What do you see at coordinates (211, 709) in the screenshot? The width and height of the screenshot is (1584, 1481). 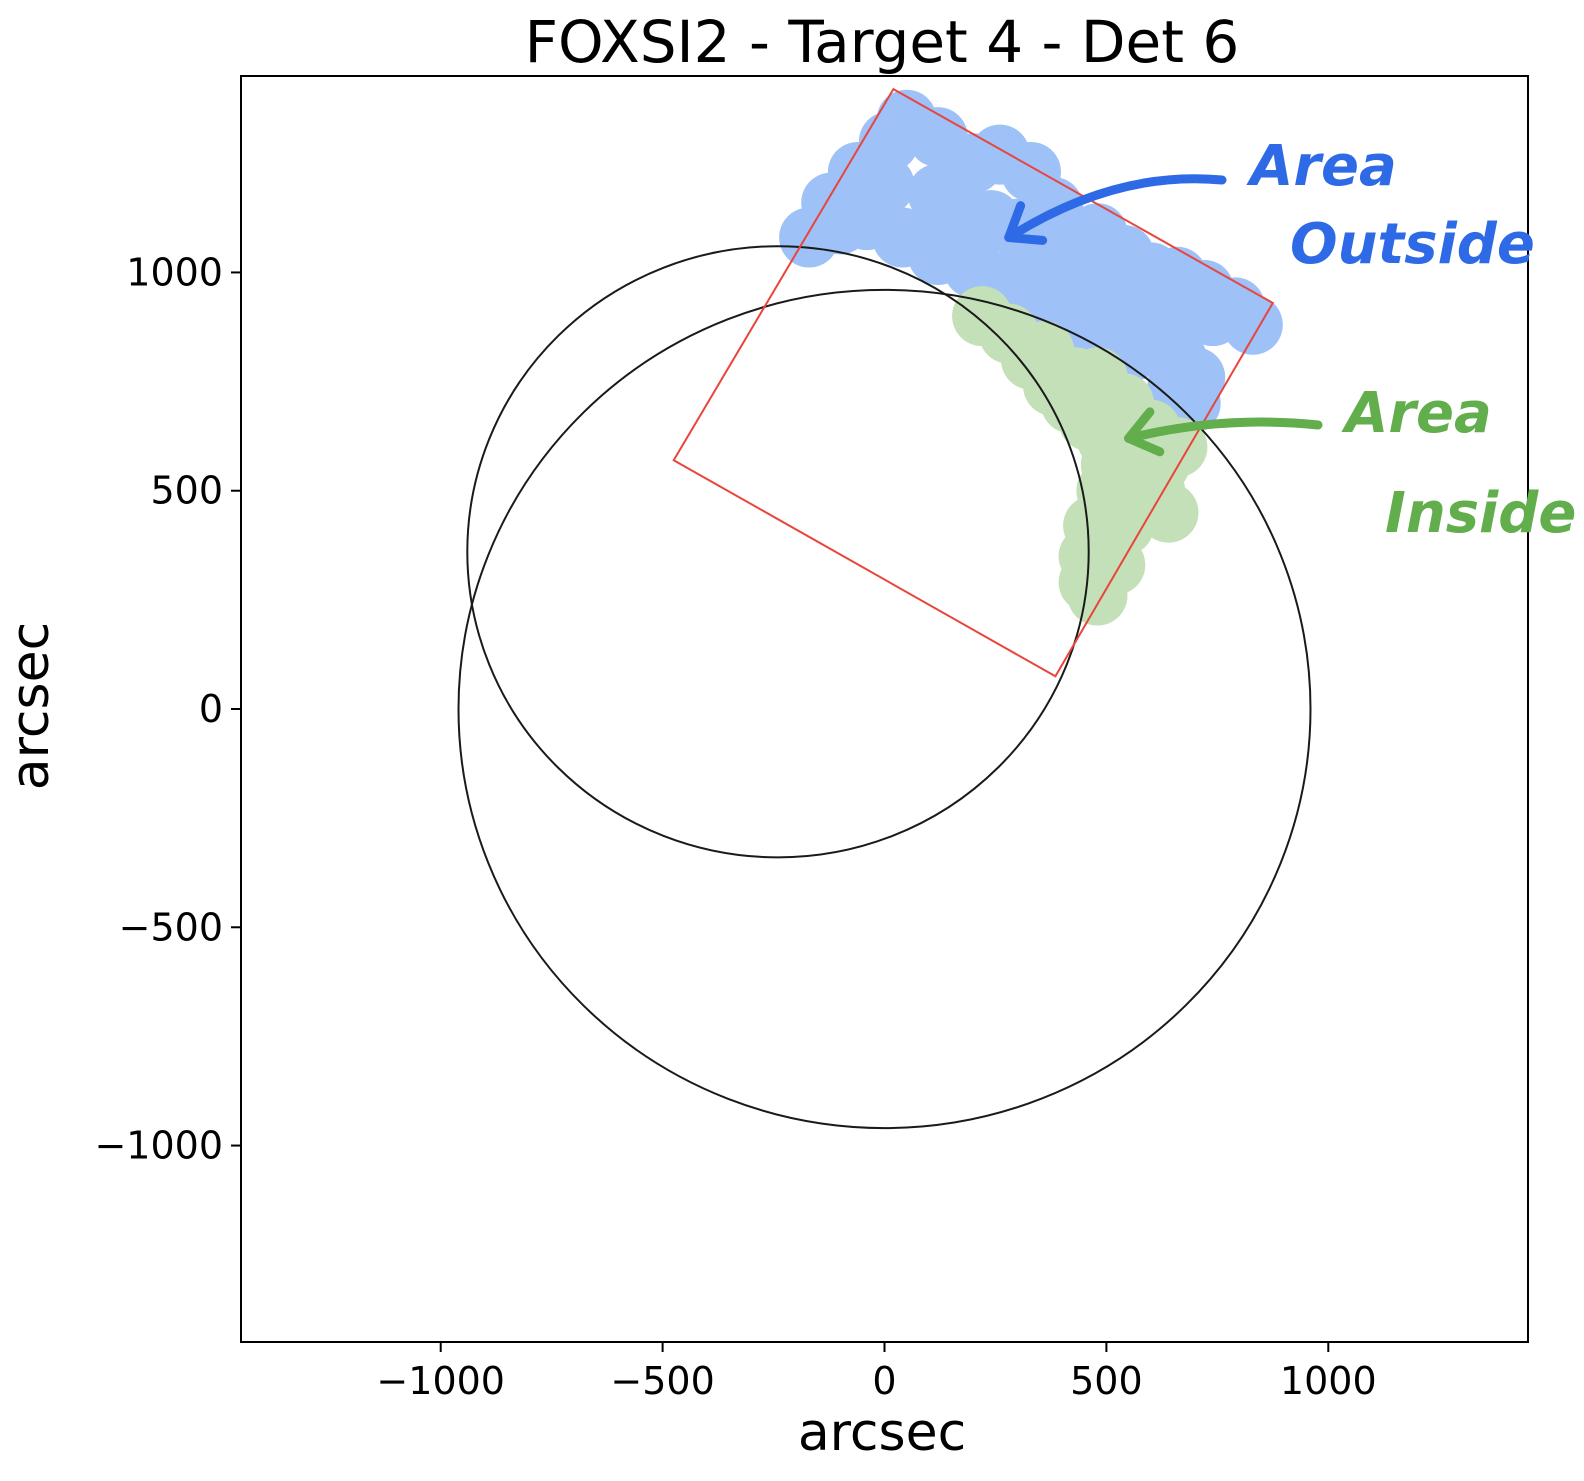 I see `y-tick-label: 0` at bounding box center [211, 709].